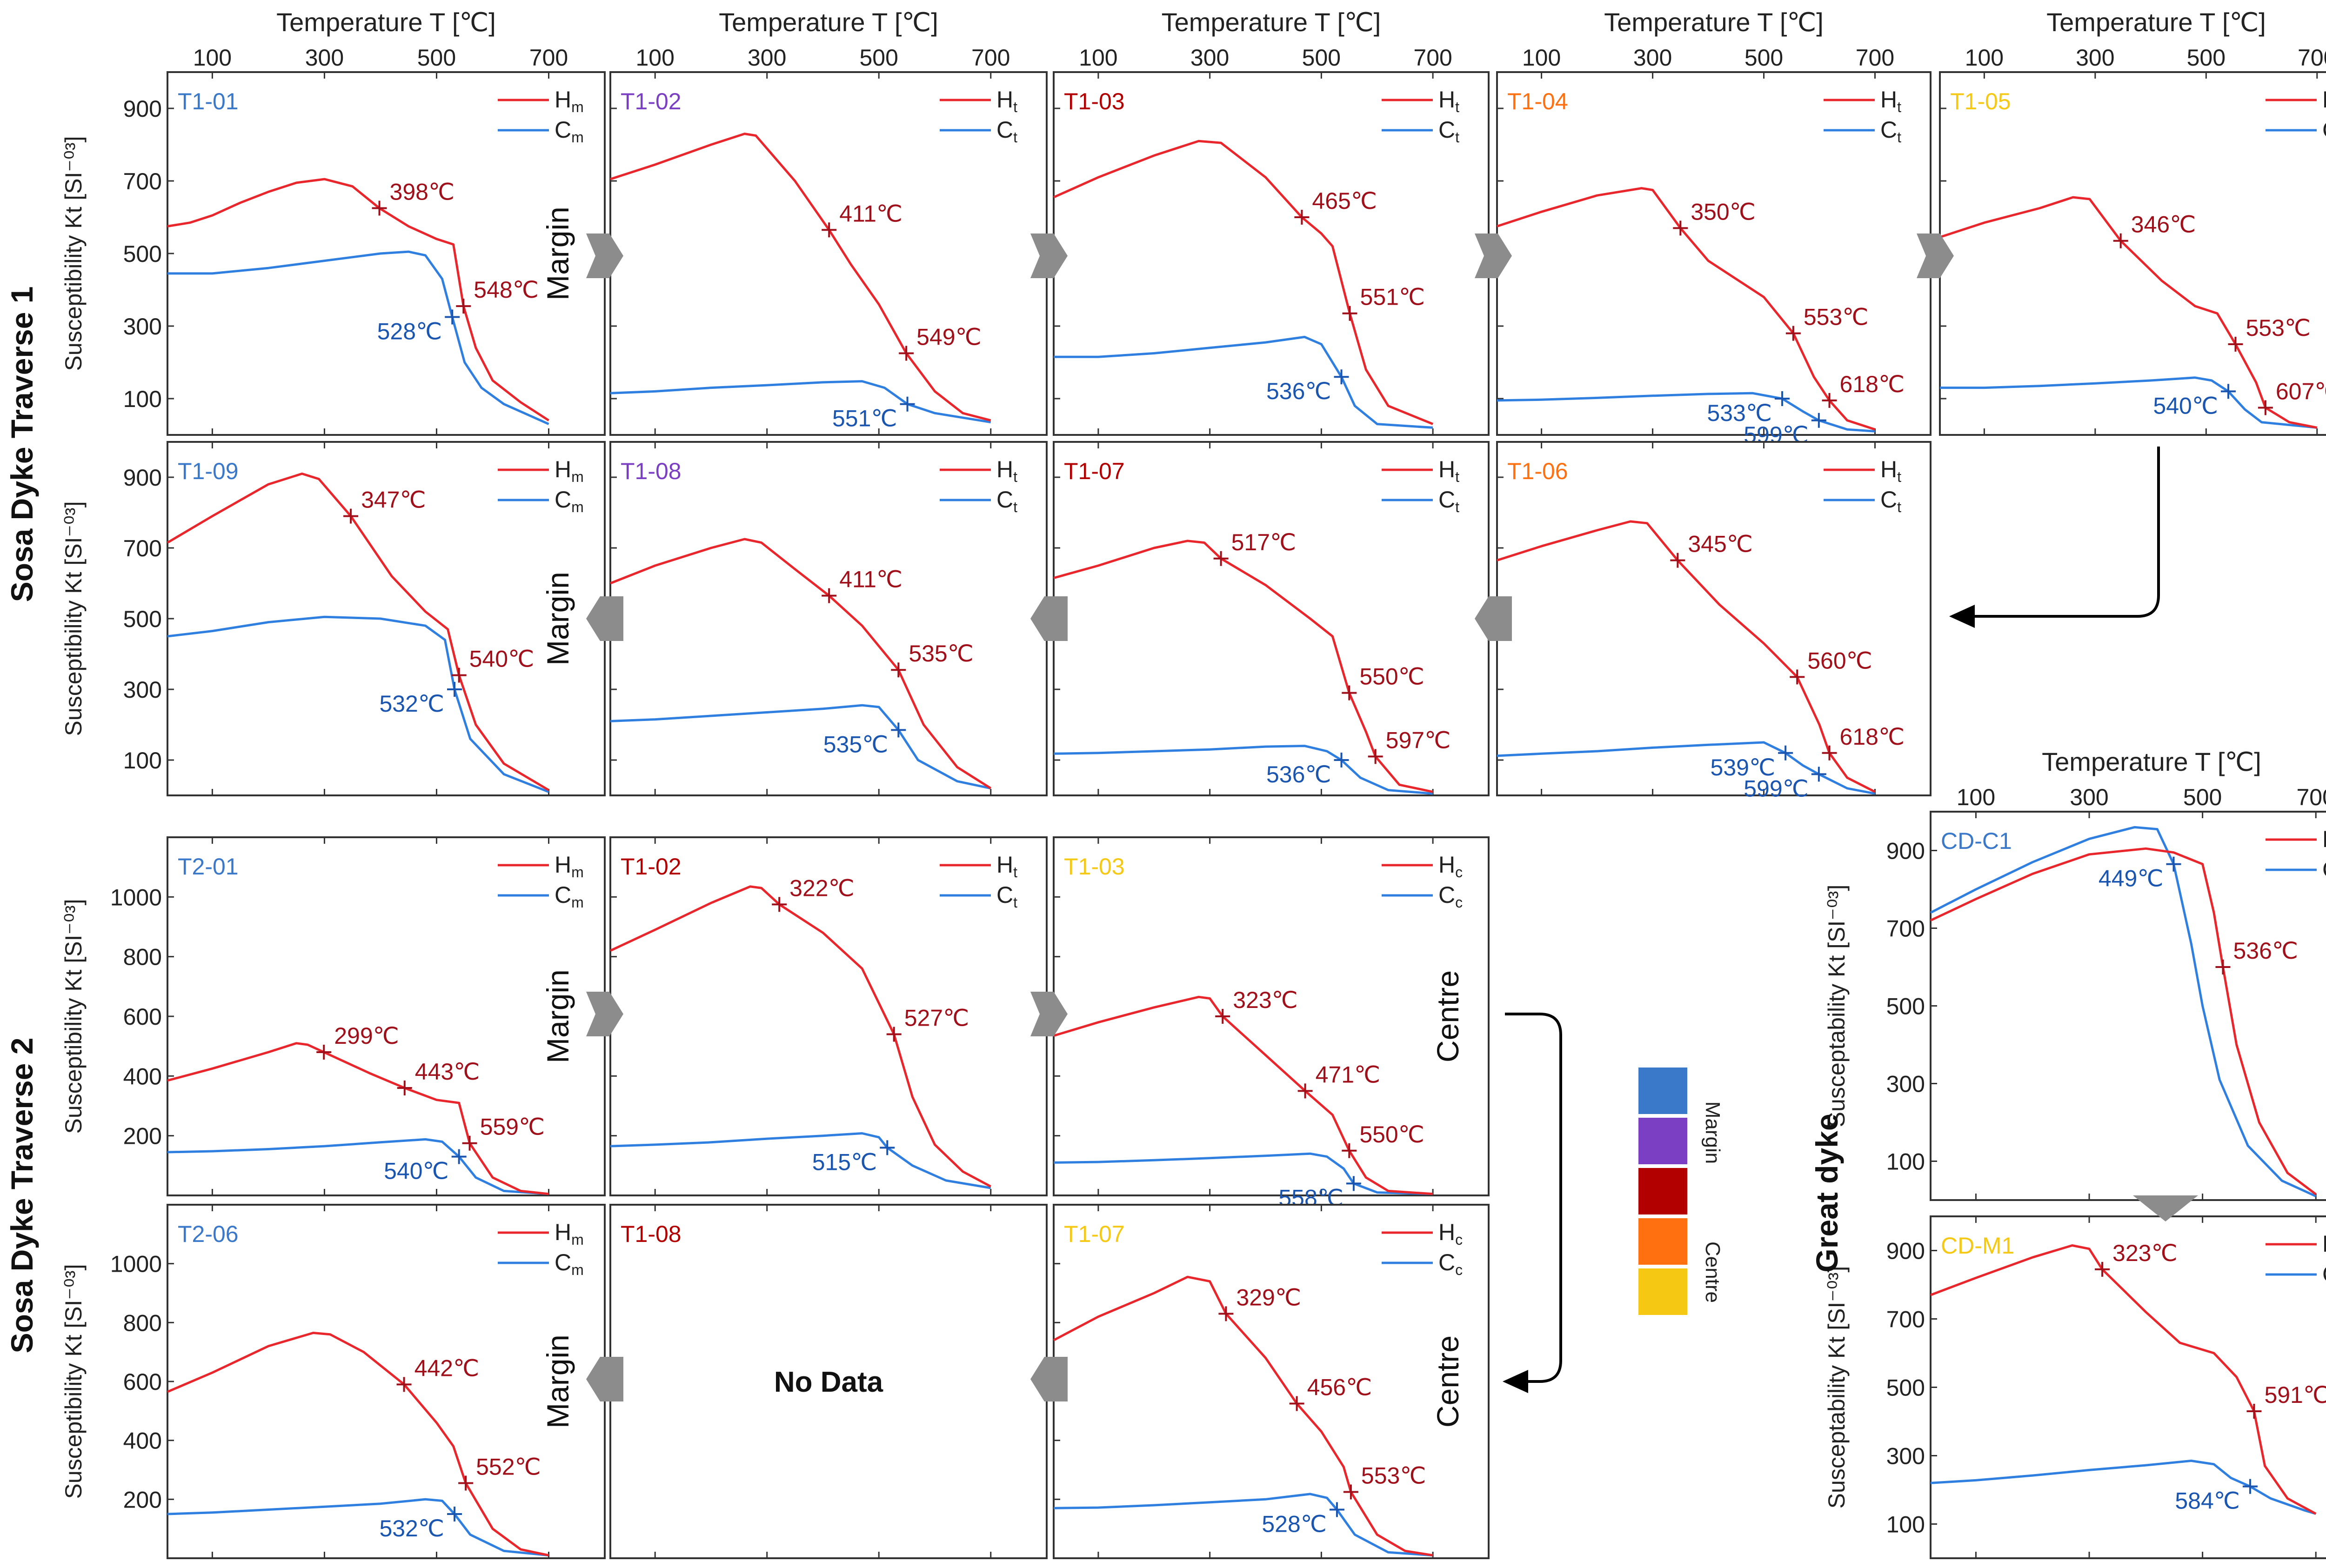  I want to click on panel-id: T1-08, so click(651, 471).